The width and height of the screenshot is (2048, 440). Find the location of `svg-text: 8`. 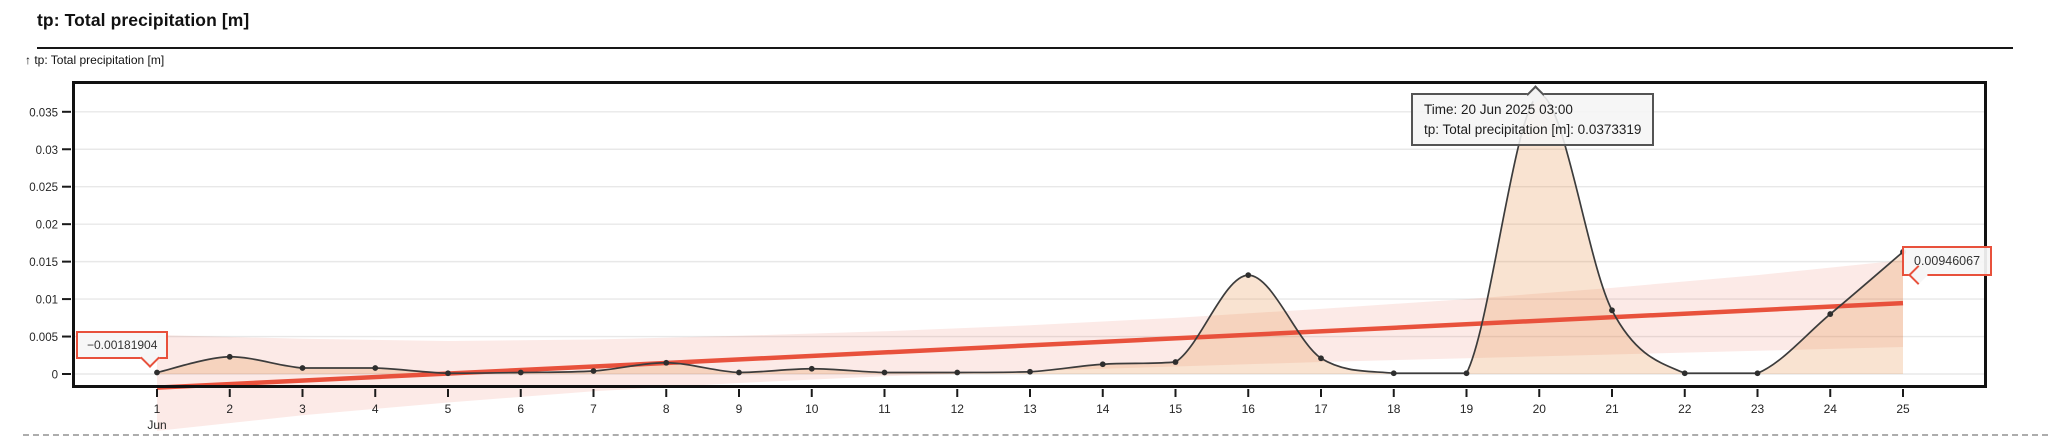

svg-text: 8 is located at coordinates (666, 409).